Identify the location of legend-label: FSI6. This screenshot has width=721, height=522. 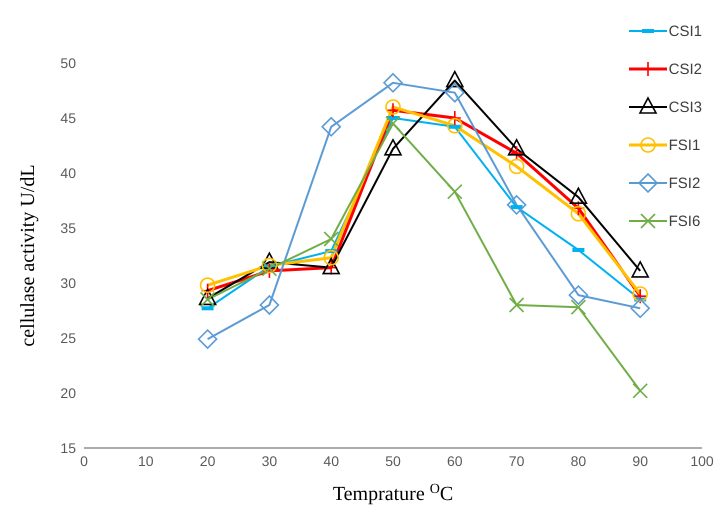
(684, 221).